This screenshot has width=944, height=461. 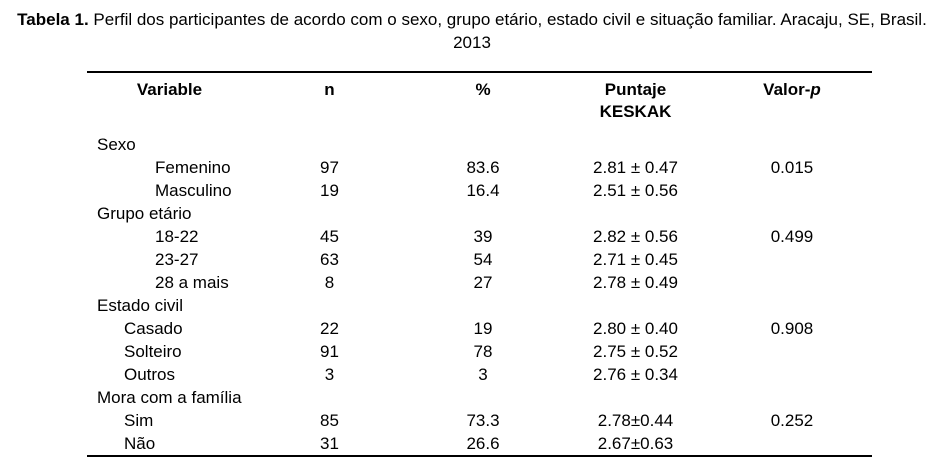 What do you see at coordinates (169, 89) in the screenshot?
I see `col-header-variable: Variable` at bounding box center [169, 89].